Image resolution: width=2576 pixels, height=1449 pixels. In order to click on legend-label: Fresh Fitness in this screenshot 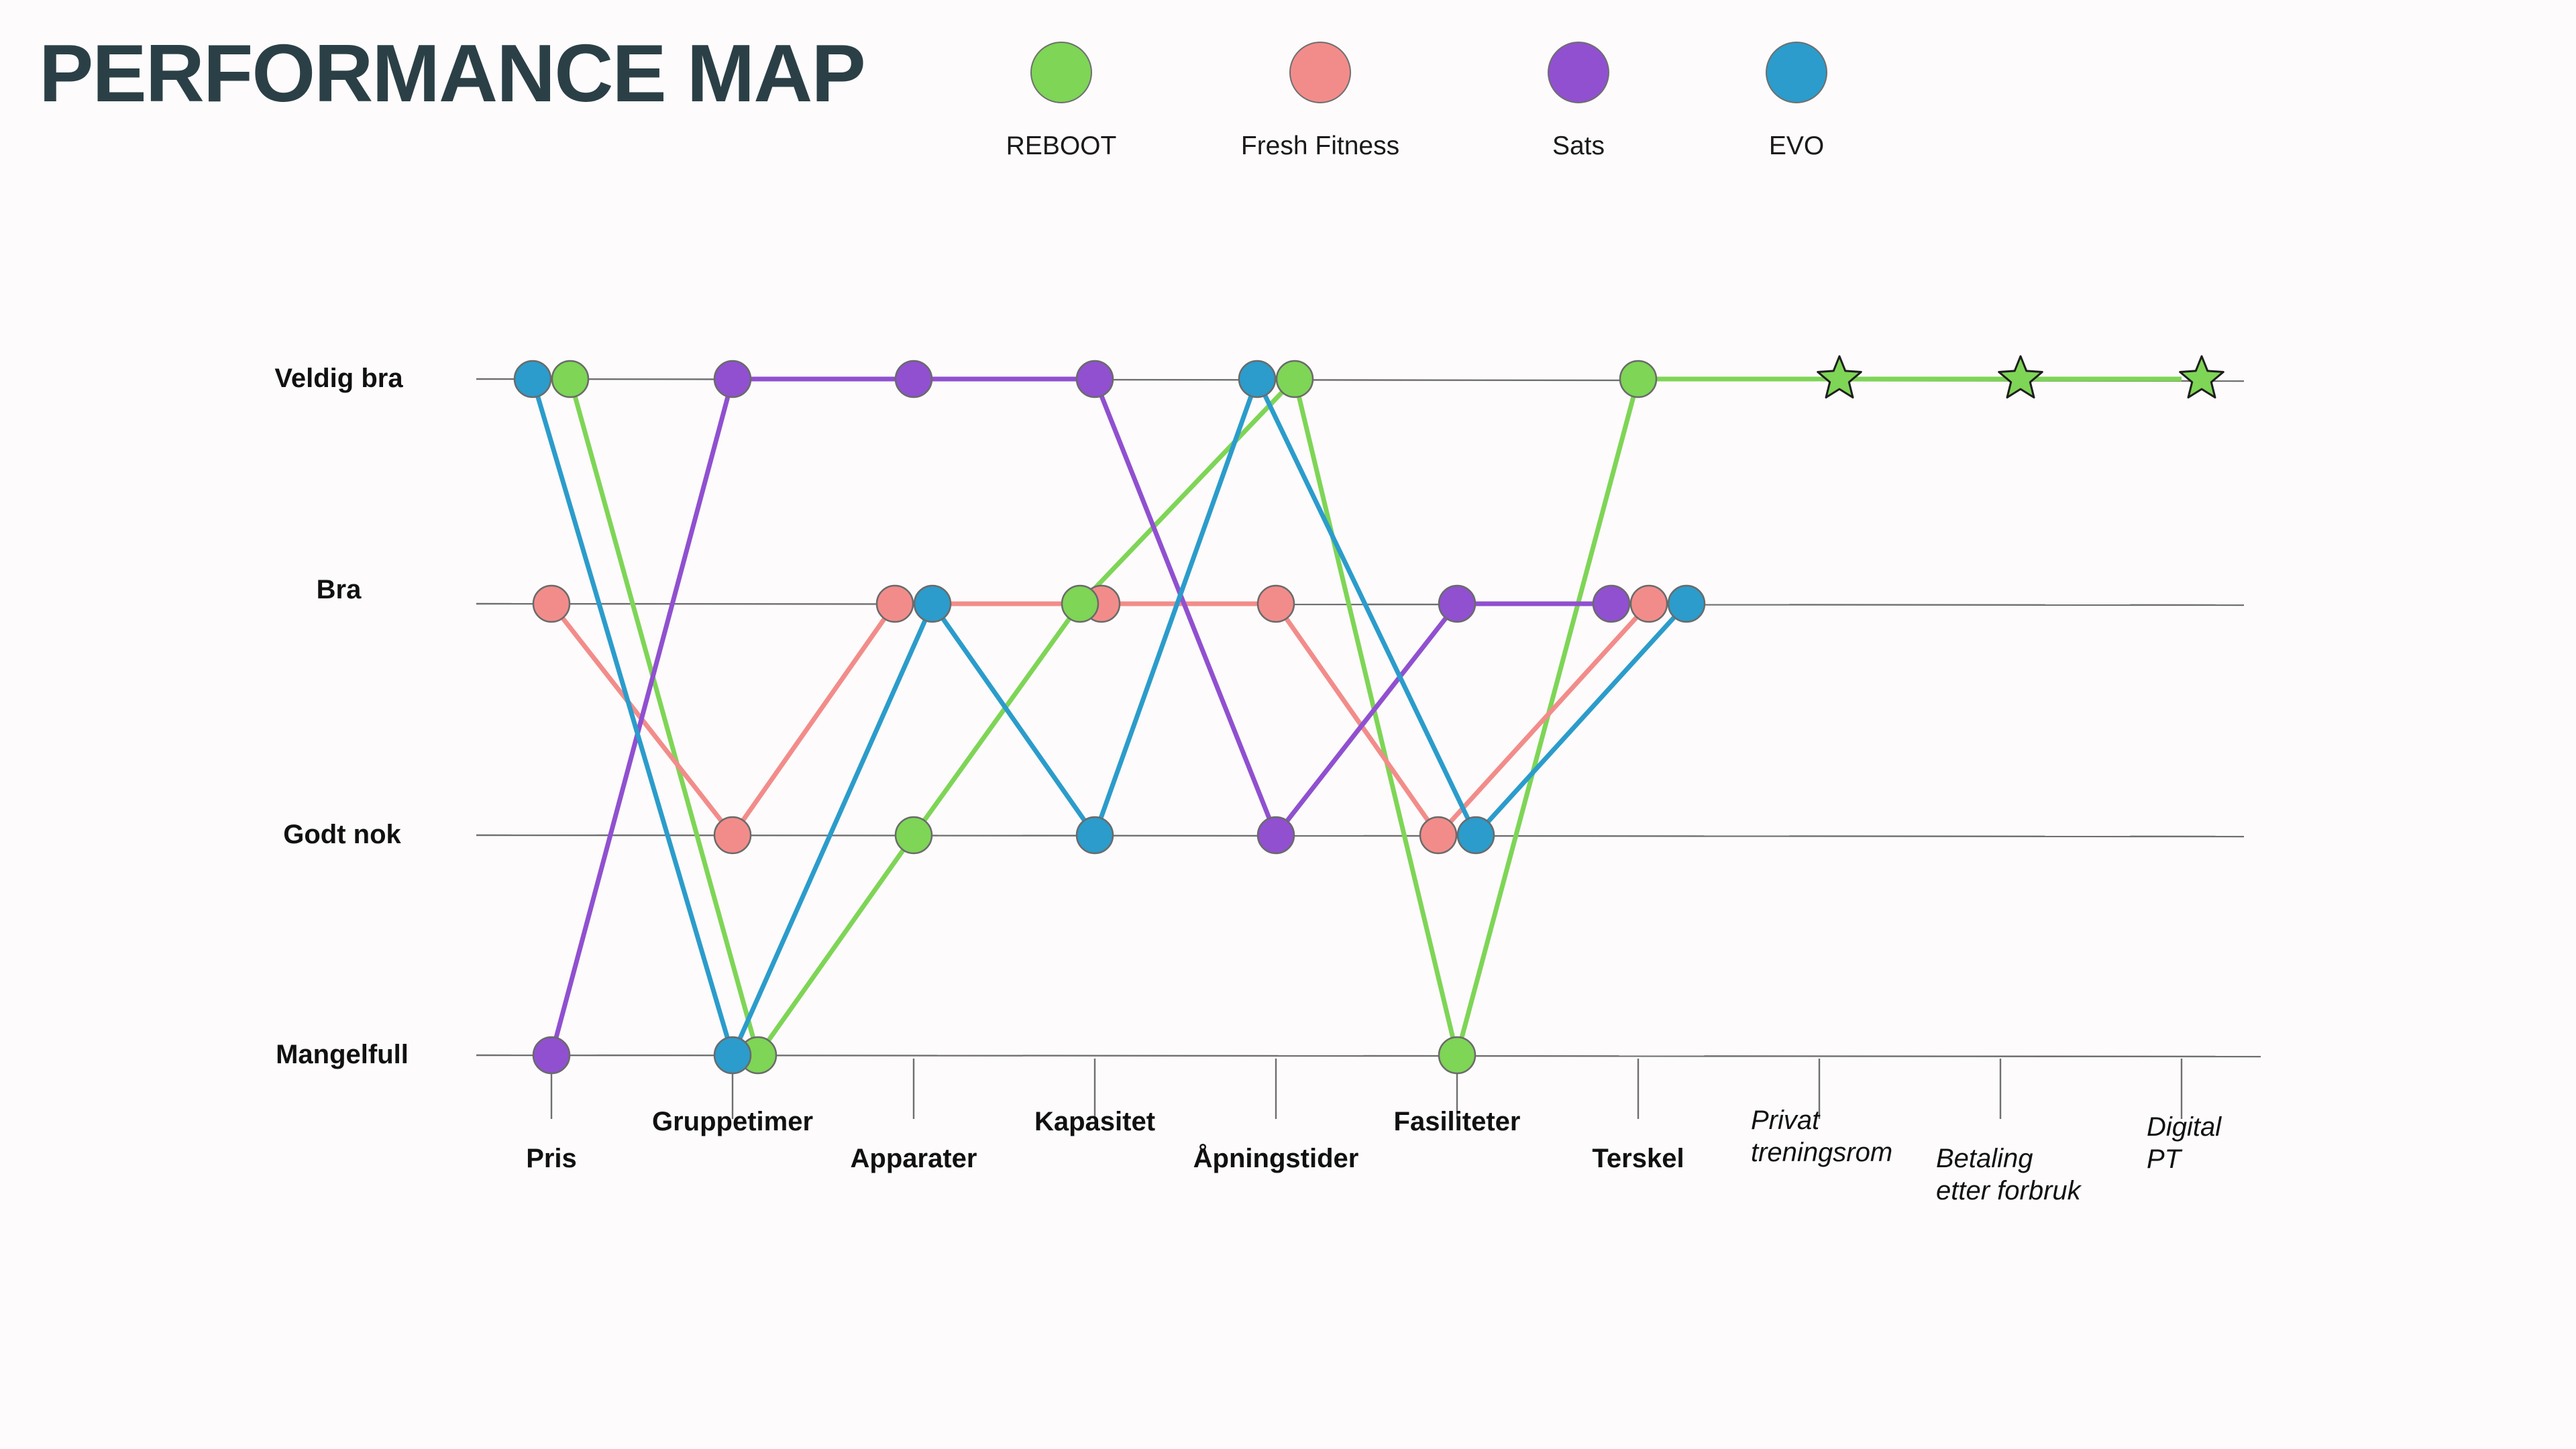, I will do `click(1320, 145)`.